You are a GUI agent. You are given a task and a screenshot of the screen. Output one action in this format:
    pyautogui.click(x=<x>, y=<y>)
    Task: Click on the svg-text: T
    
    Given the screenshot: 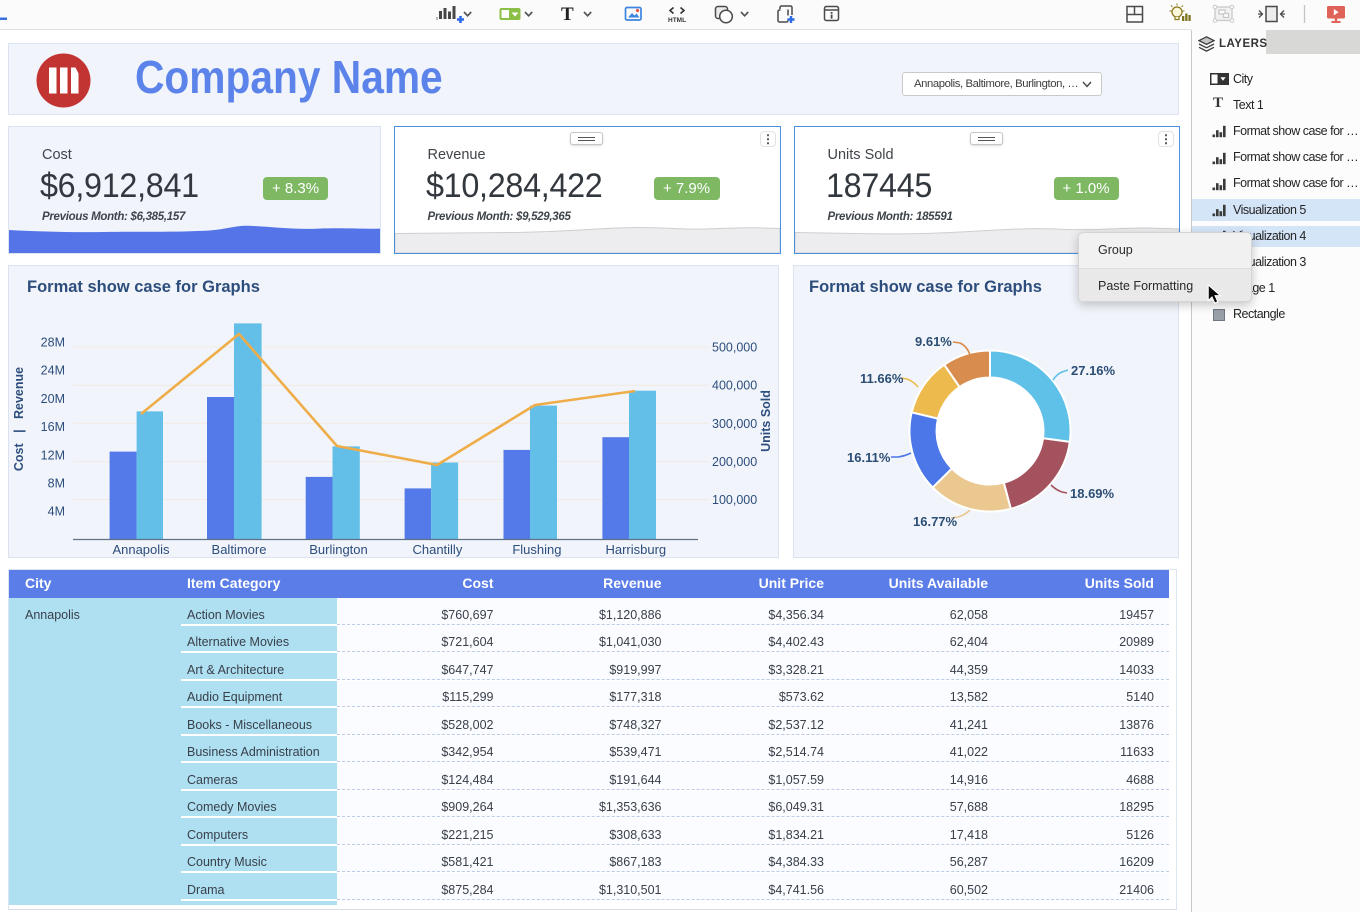 What is the action you would take?
    pyautogui.click(x=567, y=14)
    